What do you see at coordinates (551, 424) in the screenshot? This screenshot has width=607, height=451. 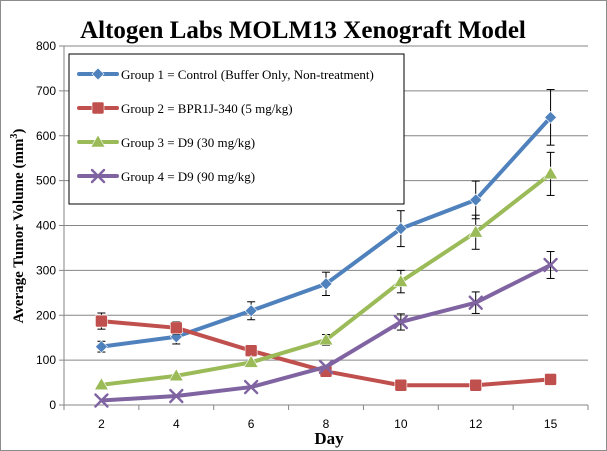 I see `x-tick-label: 15` at bounding box center [551, 424].